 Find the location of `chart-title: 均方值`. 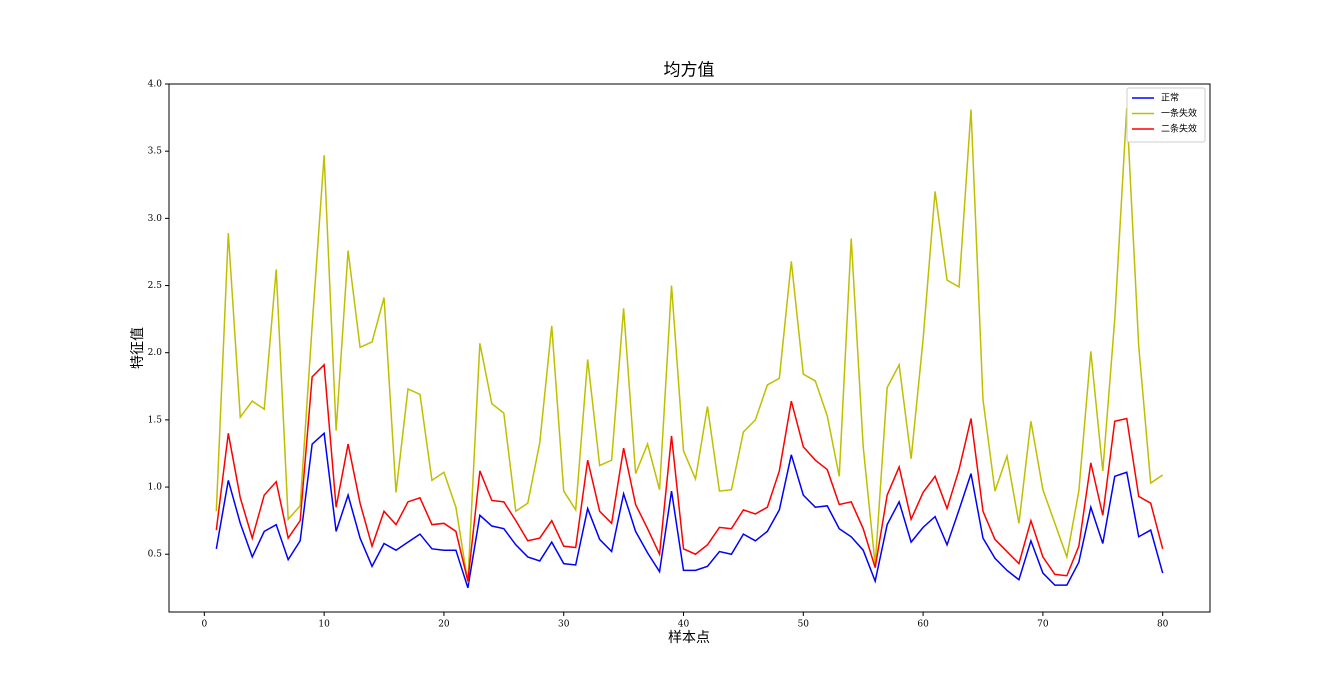

chart-title: 均方值 is located at coordinates (689, 71).